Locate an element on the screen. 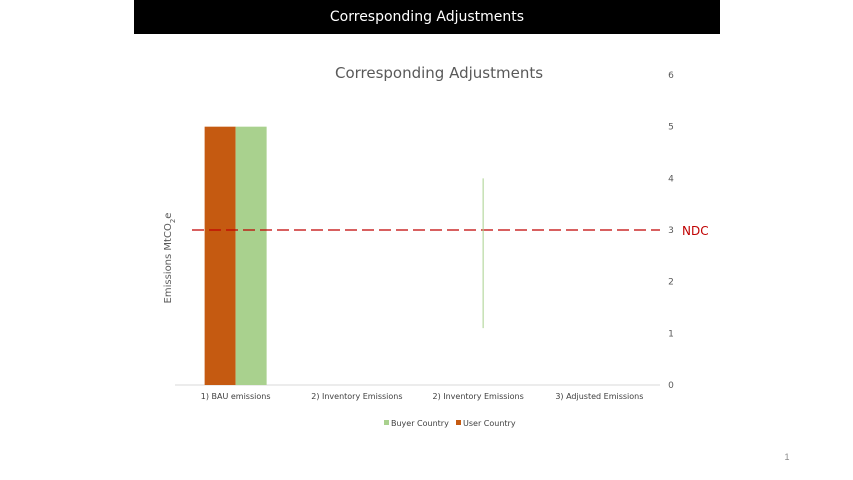 The width and height of the screenshot is (853, 480). chart-title: Corresponding Adjustments is located at coordinates (439, 73).